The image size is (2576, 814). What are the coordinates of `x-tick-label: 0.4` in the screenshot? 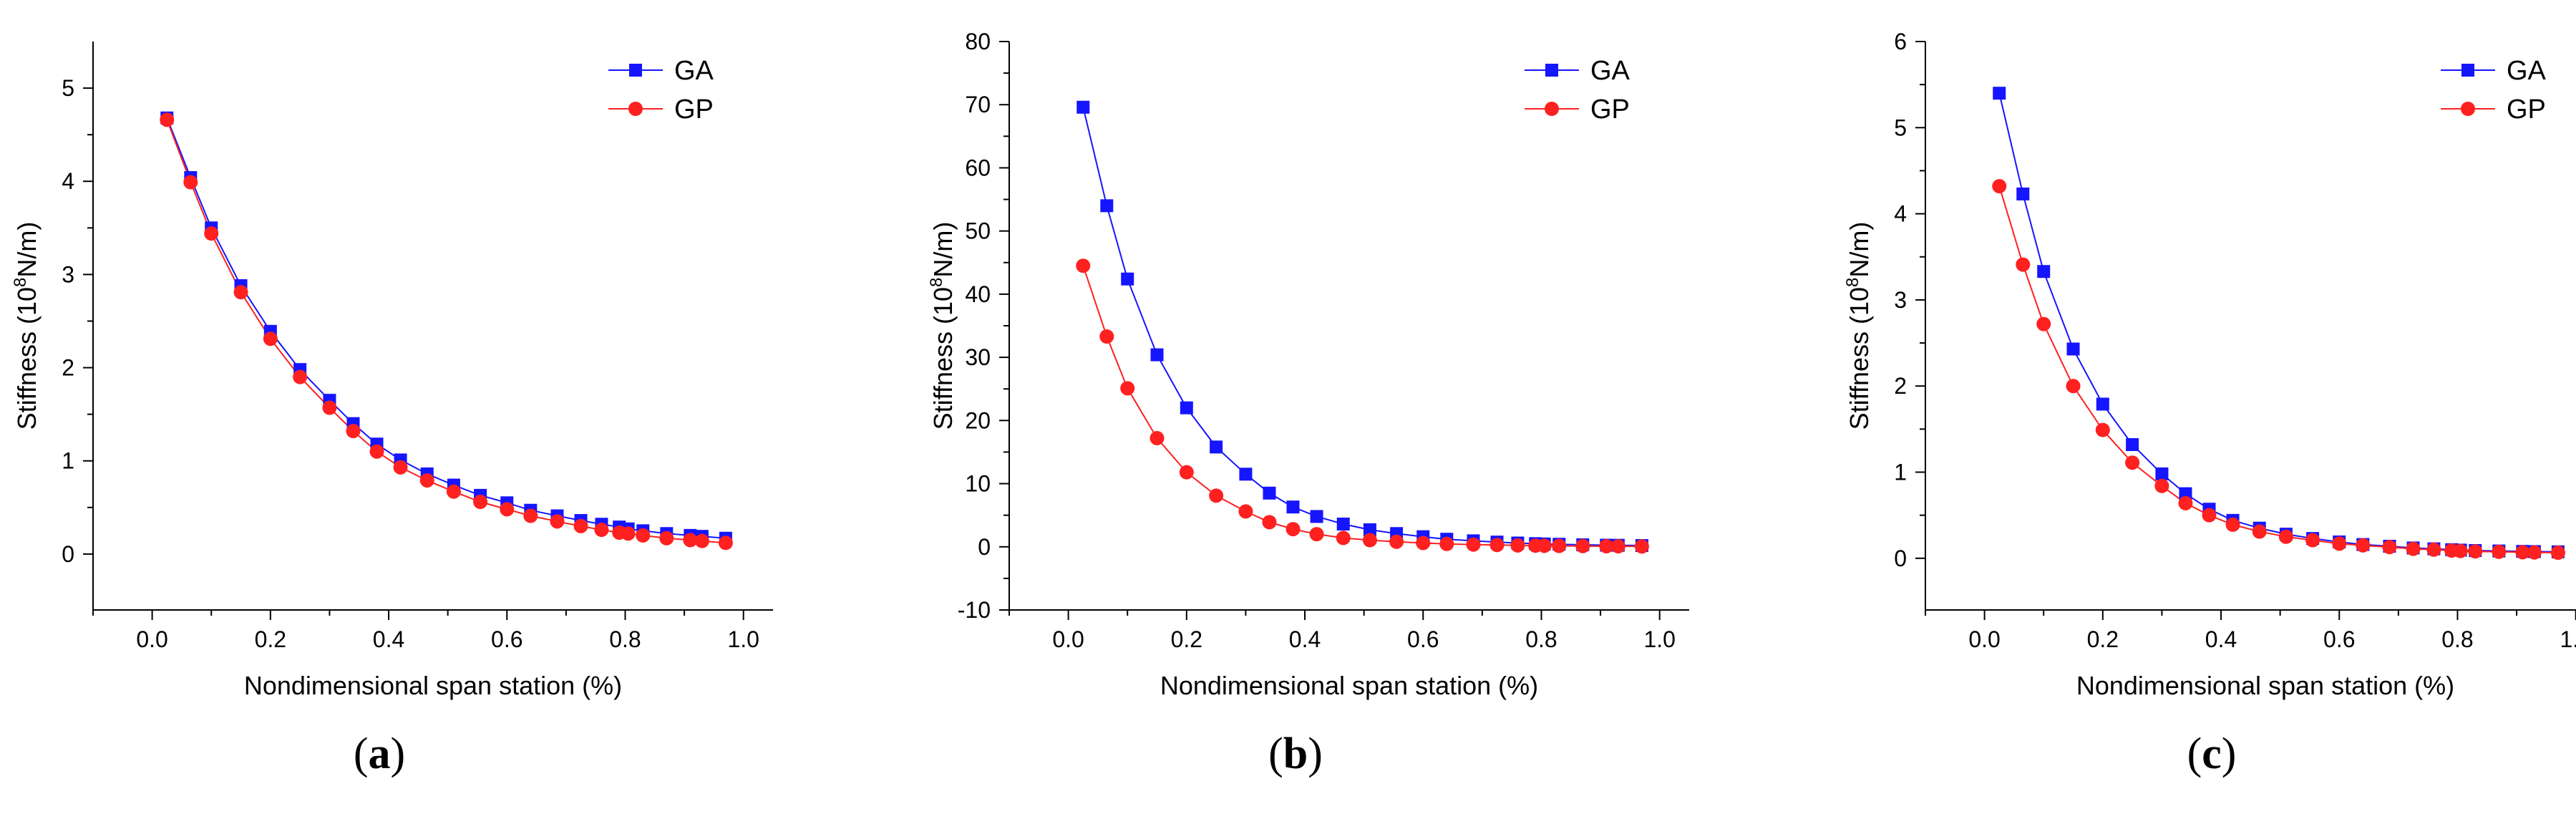 It's located at (2221, 639).